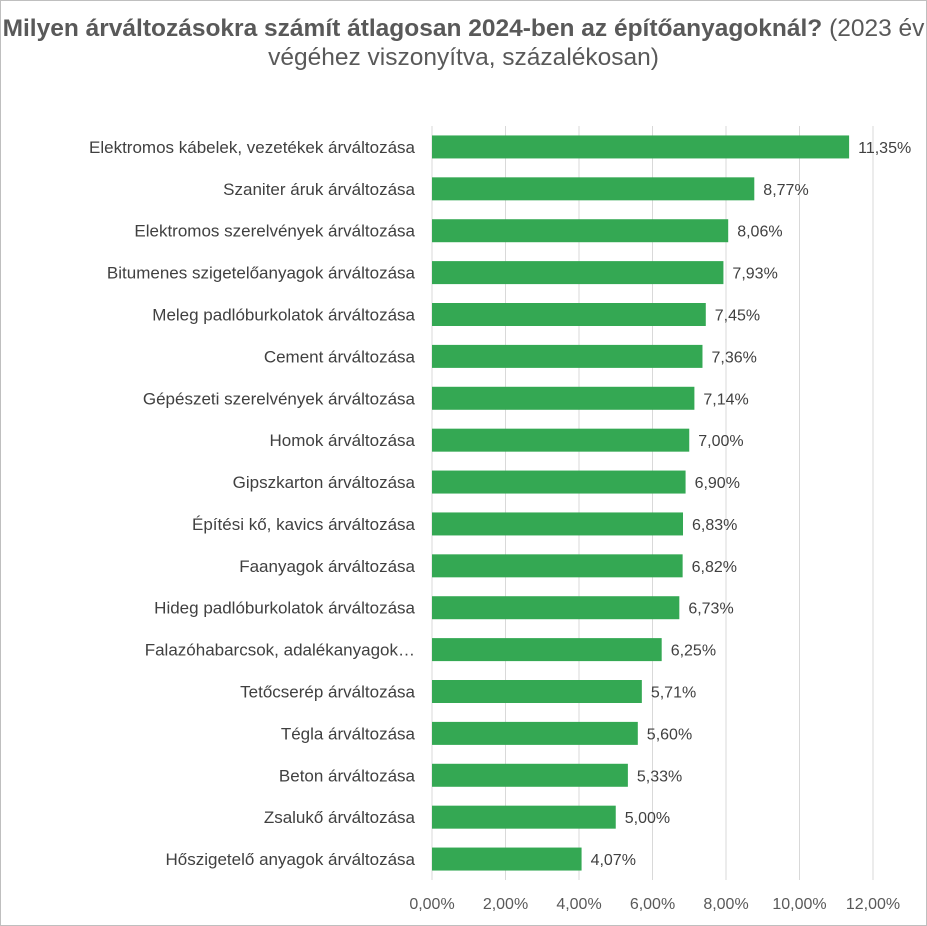  Describe the element at coordinates (431, 904) in the screenshot. I see `x-tick-label-0: 0,00%` at that location.